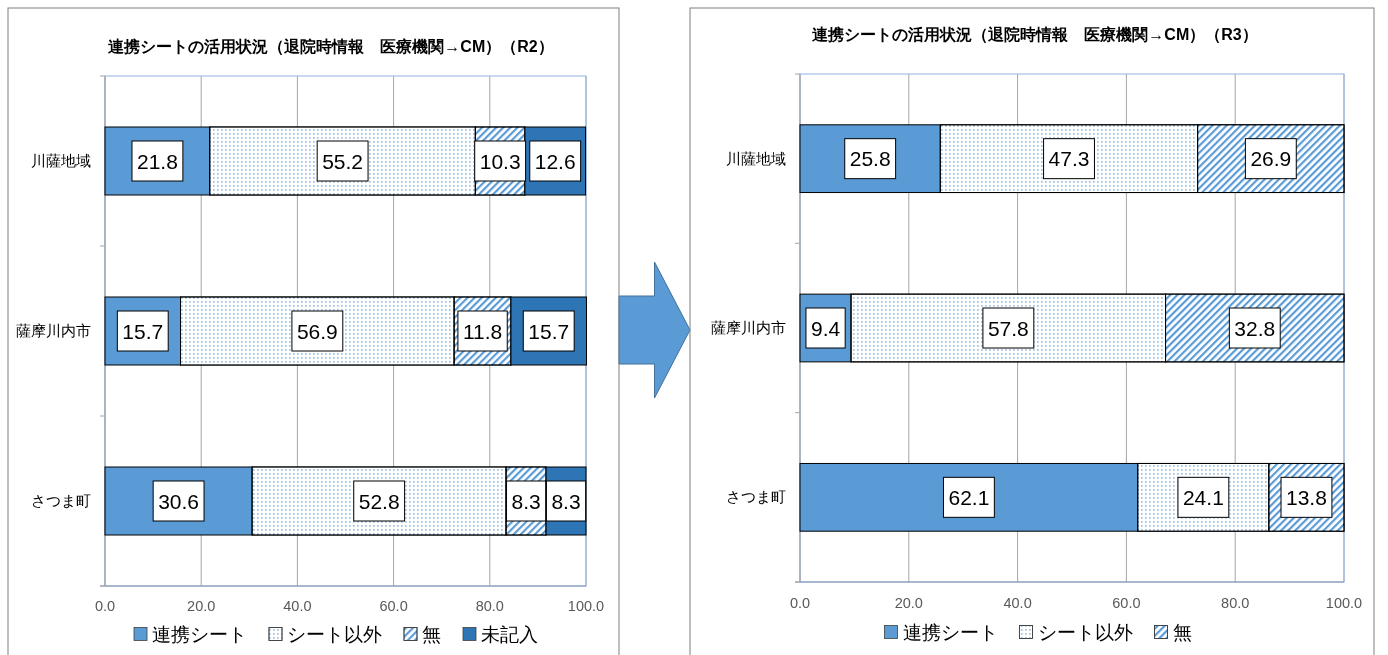 The height and width of the screenshot is (655, 1388). Describe the element at coordinates (555, 161) in the screenshot. I see `data-label: 12.6` at that location.